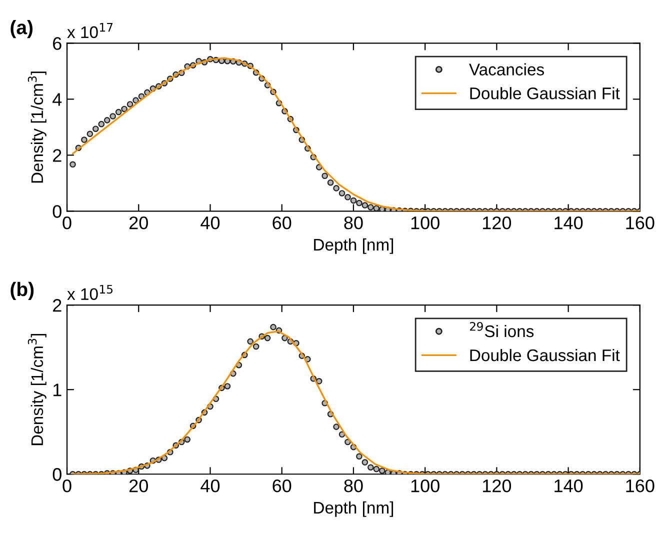 The width and height of the screenshot is (657, 540). Describe the element at coordinates (22, 291) in the screenshot. I see `chart-title: (b)` at that location.